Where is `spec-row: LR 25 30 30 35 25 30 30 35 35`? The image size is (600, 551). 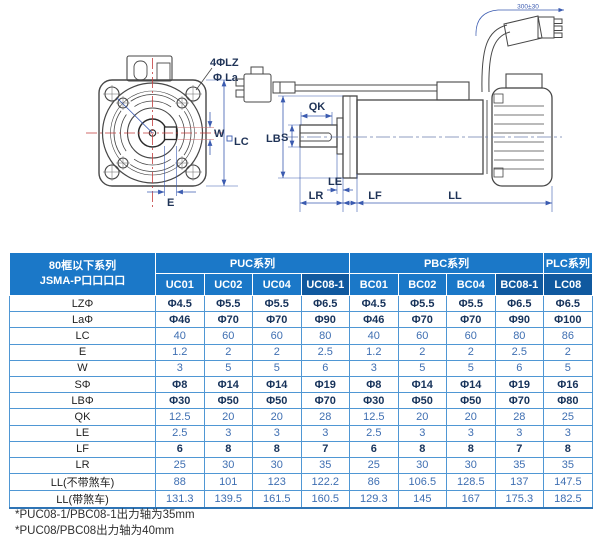
spec-row: LR 25 30 30 35 25 30 30 35 35 is located at coordinates (301, 465).